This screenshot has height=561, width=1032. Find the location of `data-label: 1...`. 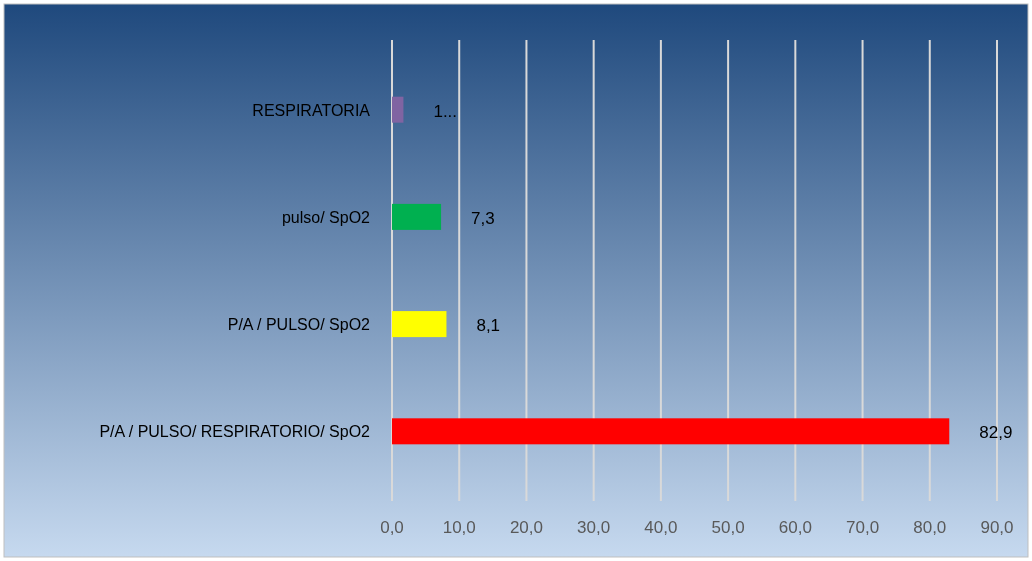

data-label: 1... is located at coordinates (445, 111).